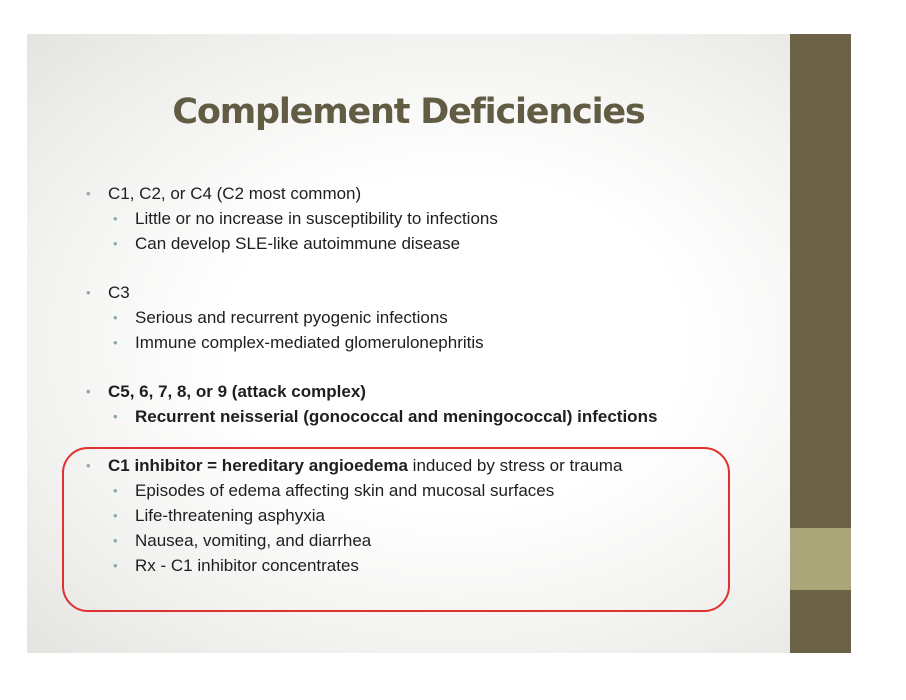  I want to click on sub-bullet-text: Can develop SLE-like autoimmune disease, so click(298, 243).